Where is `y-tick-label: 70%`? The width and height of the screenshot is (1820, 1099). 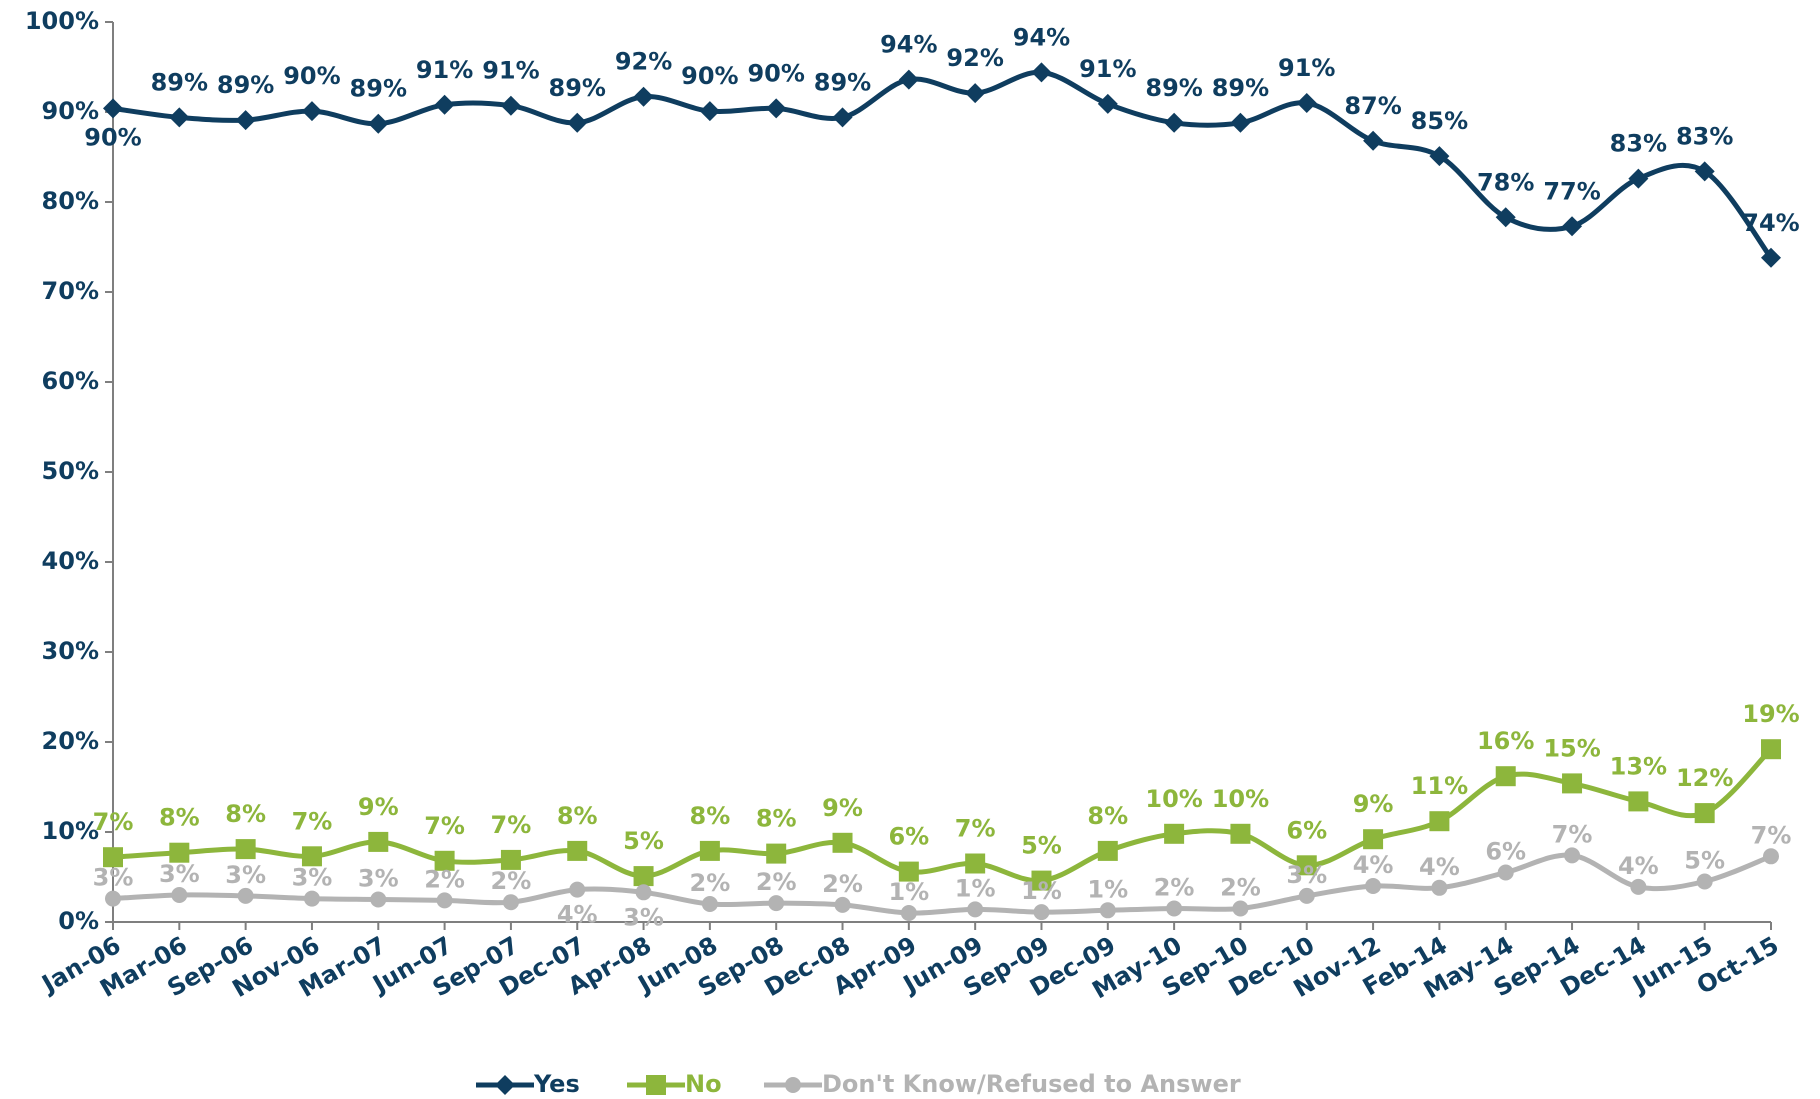
y-tick-label: 70% is located at coordinates (70, 291).